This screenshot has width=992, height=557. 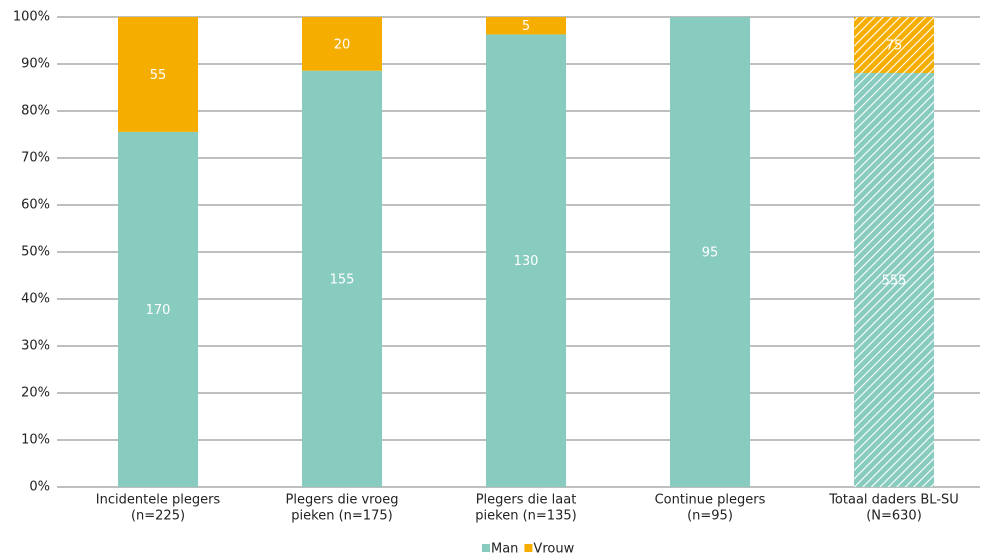 I want to click on x-tick-label: (n=95), so click(x=710, y=516).